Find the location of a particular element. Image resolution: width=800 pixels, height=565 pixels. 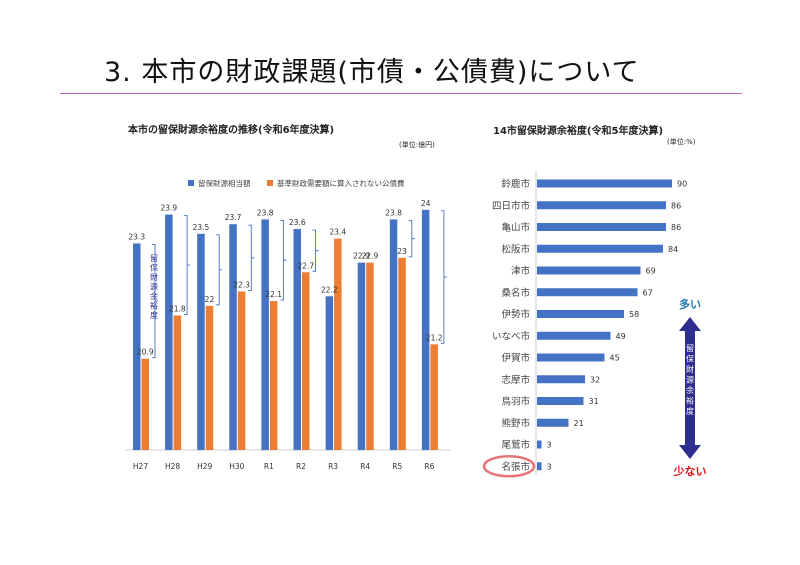

value-label-H29-debt: 22 is located at coordinates (210, 299).